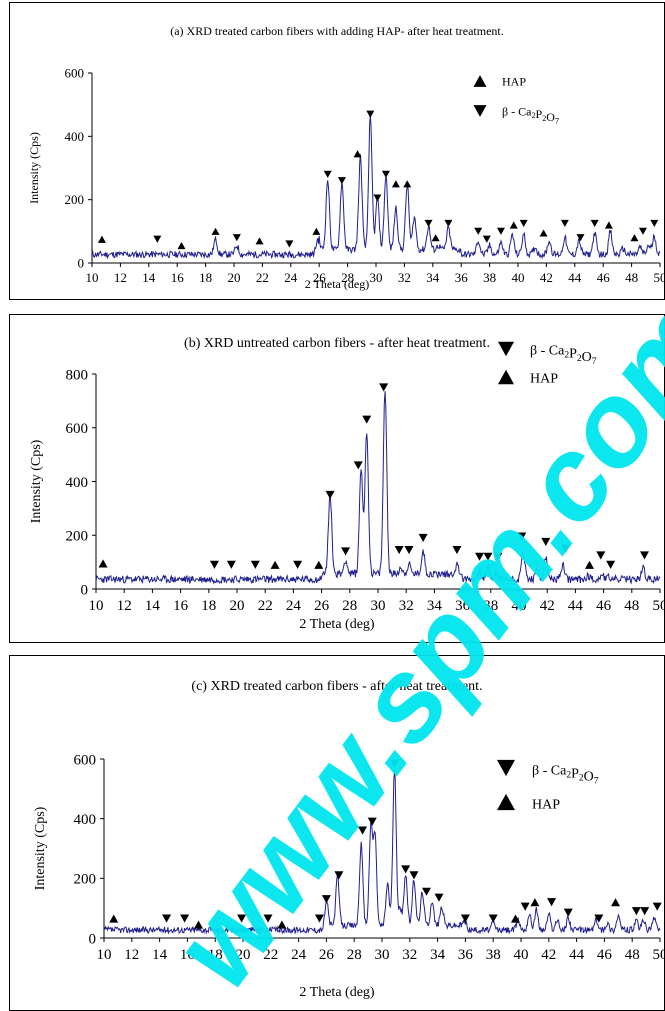  Describe the element at coordinates (96, 606) in the screenshot. I see `chart-b-x-tick-label: 10` at that location.